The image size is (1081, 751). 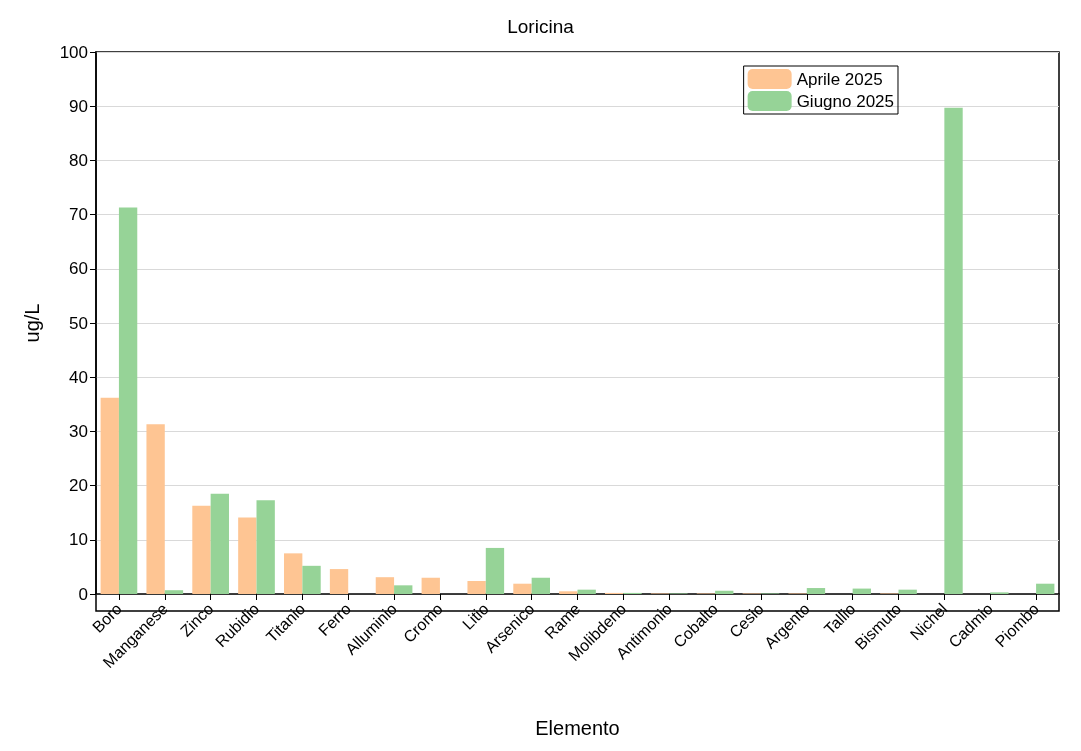 What do you see at coordinates (32, 323) in the screenshot?
I see `y-axis-title: ug/L` at bounding box center [32, 323].